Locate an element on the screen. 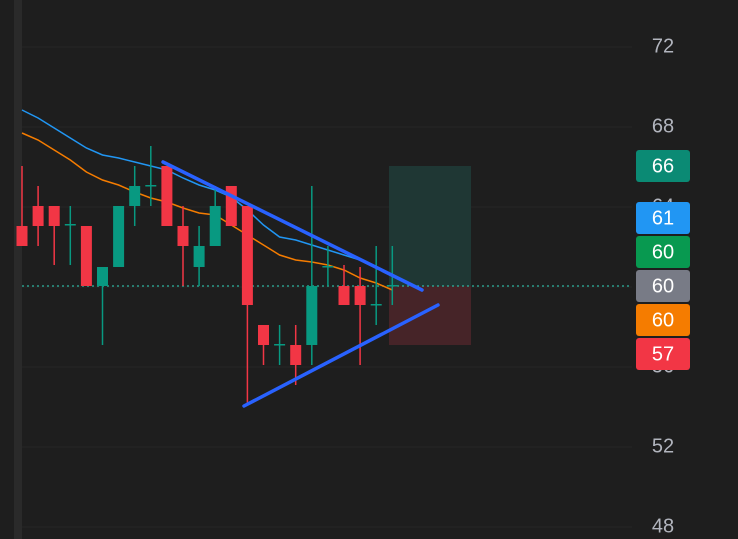 The image size is (738, 539). y-tick-label: 72 is located at coordinates (663, 46).